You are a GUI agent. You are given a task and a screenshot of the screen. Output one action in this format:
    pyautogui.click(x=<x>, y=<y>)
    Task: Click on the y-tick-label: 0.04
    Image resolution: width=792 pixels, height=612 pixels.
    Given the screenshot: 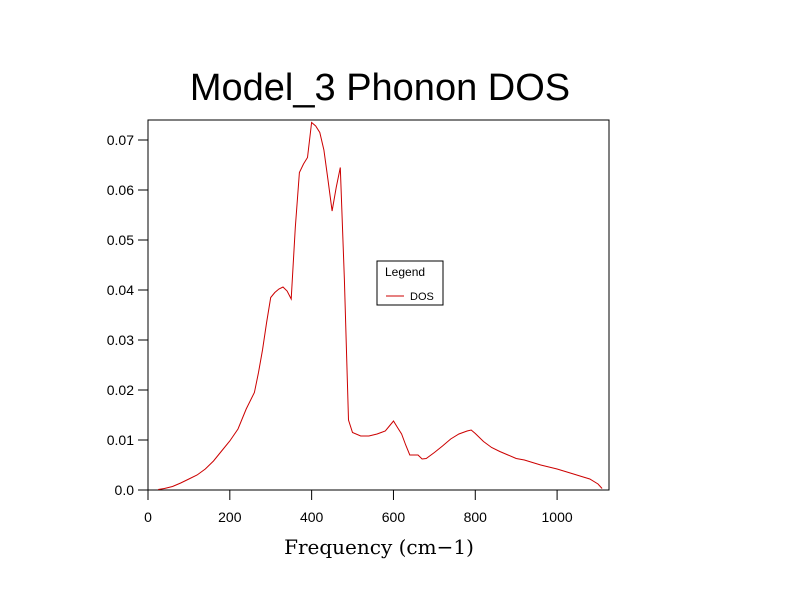 What is the action you would take?
    pyautogui.click(x=120, y=290)
    